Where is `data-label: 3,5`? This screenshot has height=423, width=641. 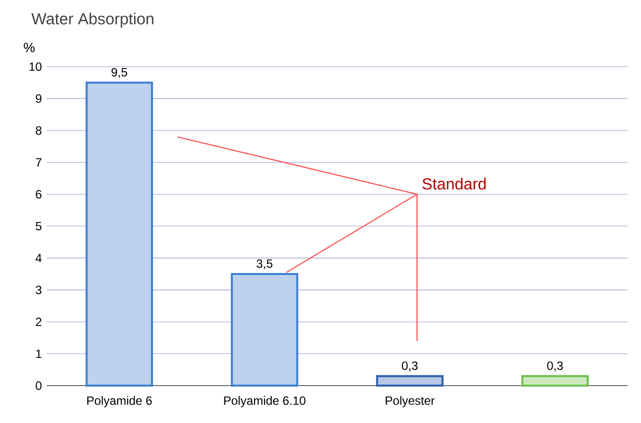 data-label: 3,5 is located at coordinates (264, 264).